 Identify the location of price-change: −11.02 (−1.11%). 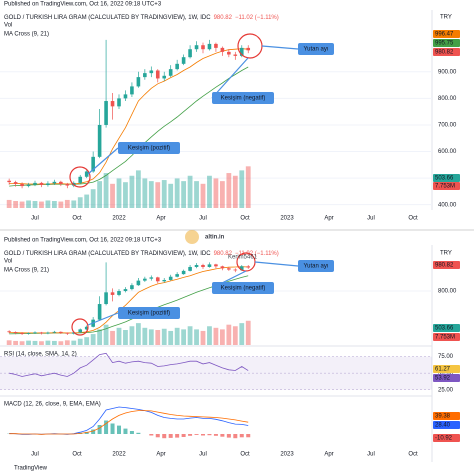
(257, 18).